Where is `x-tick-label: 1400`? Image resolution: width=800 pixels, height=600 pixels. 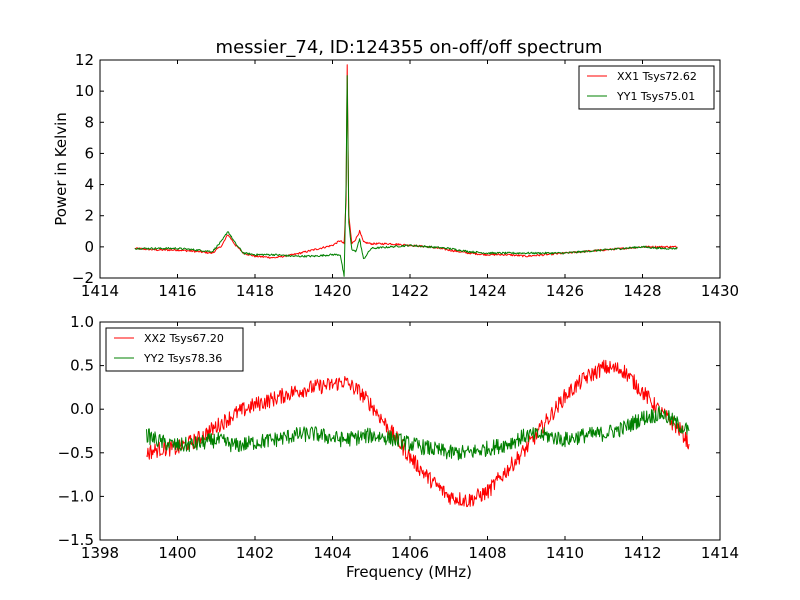 x-tick-label: 1400 is located at coordinates (177, 553).